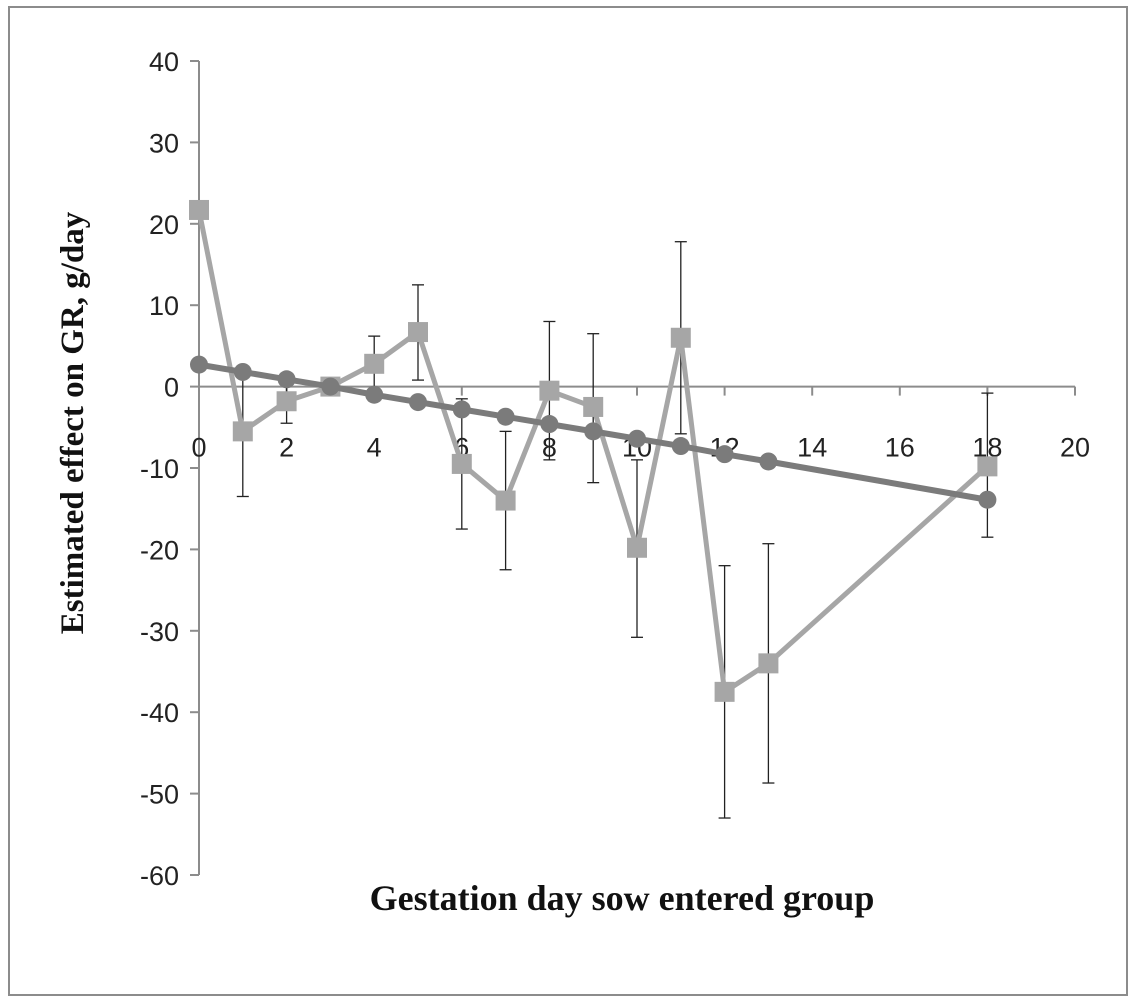  What do you see at coordinates (164, 62) in the screenshot?
I see `y-tick-label: 40` at bounding box center [164, 62].